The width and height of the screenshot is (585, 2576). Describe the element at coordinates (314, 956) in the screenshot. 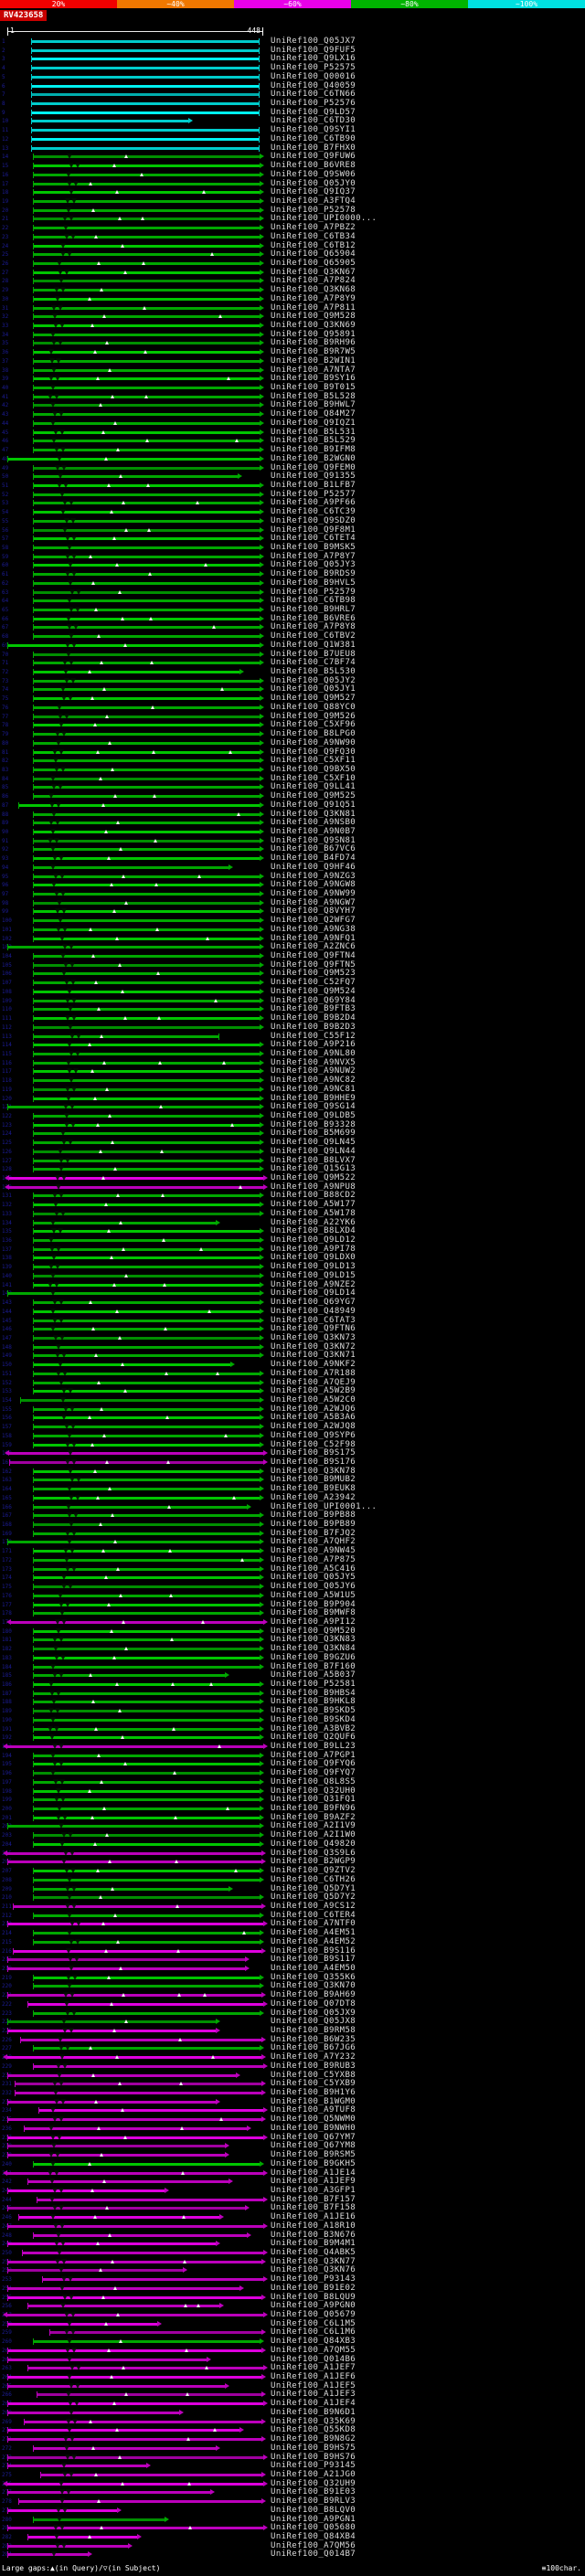

I see `hit-label: UniRef100_Q9FTN4` at that location.